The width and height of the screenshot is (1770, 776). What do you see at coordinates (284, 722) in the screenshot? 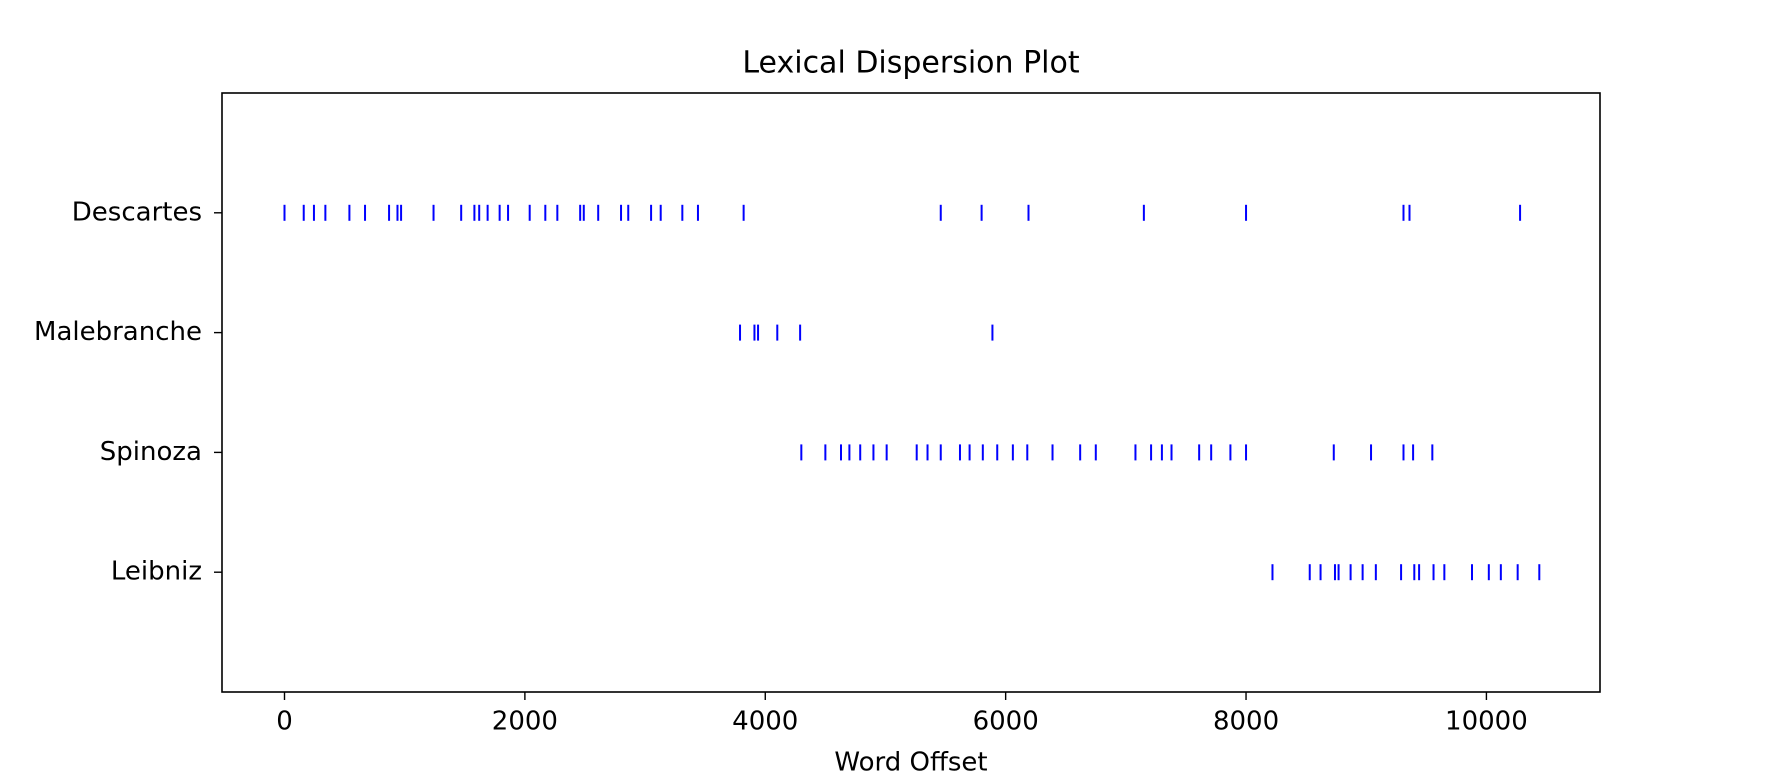
I see `x-tick-label: 0` at bounding box center [284, 722].